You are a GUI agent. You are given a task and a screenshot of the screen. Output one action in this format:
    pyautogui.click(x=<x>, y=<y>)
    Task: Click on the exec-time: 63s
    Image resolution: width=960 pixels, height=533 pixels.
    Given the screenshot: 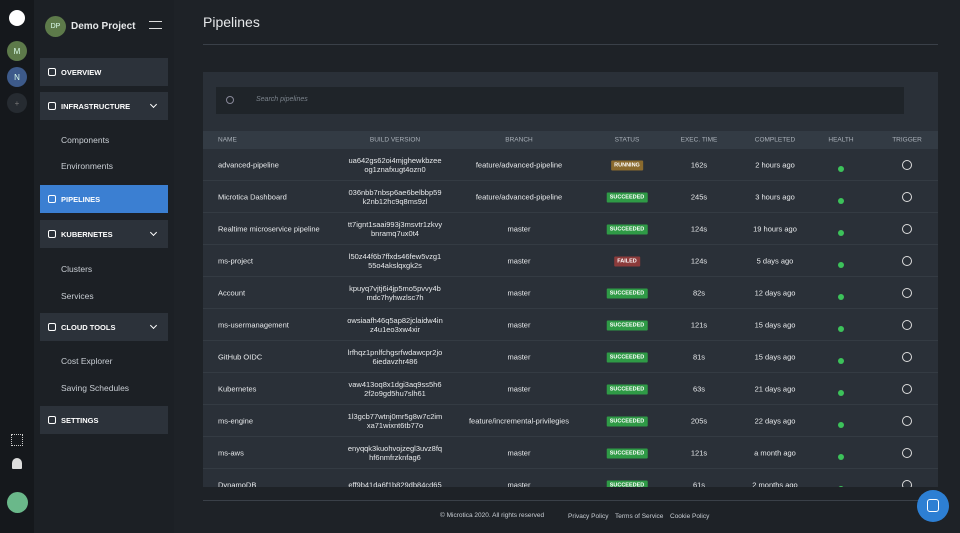 What is the action you would take?
    pyautogui.click(x=699, y=389)
    